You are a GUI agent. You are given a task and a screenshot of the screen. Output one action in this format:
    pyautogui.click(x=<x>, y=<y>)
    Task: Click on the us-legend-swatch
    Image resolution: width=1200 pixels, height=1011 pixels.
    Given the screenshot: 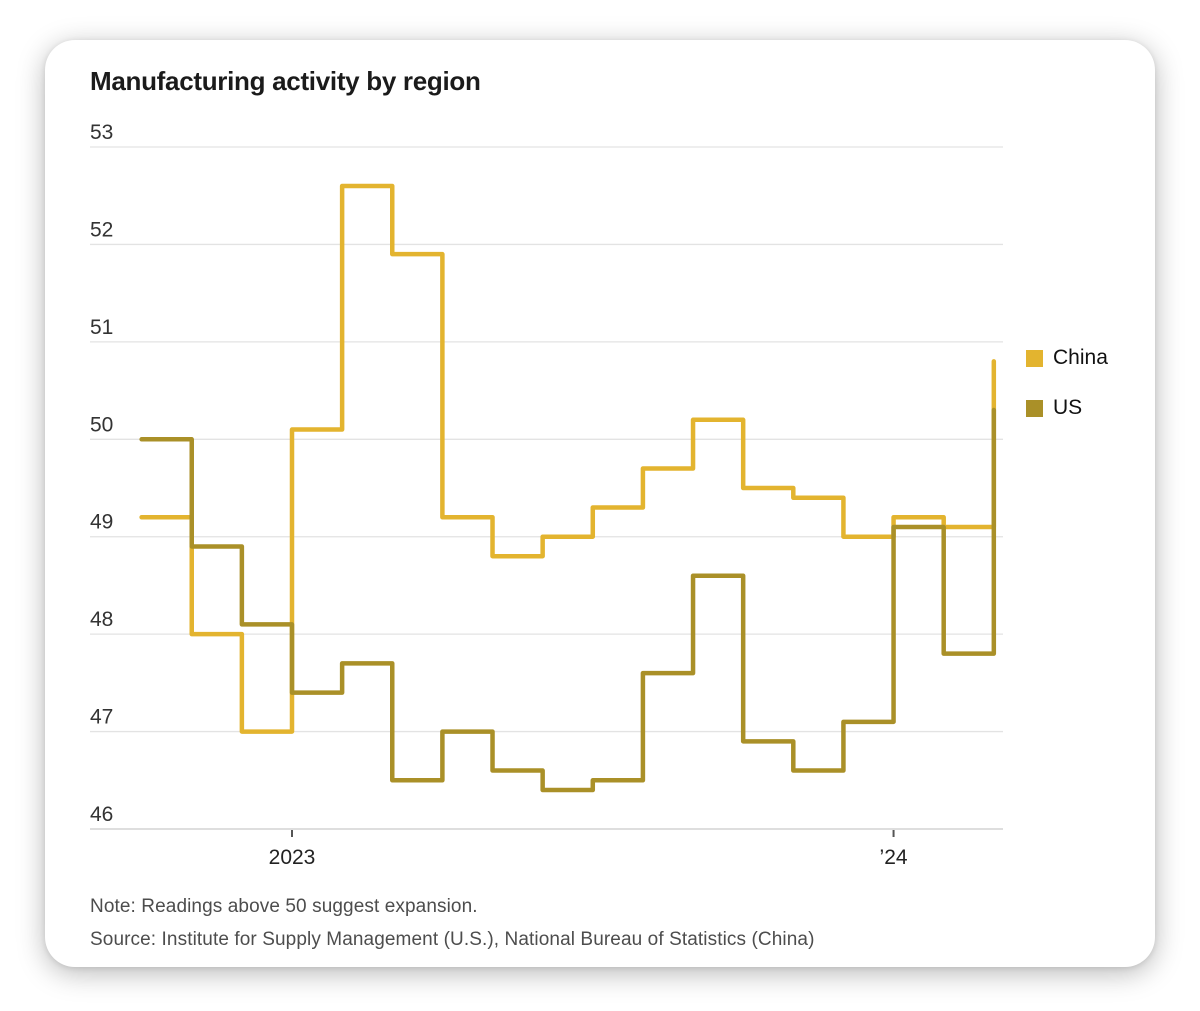 What is the action you would take?
    pyautogui.click(x=1034, y=408)
    